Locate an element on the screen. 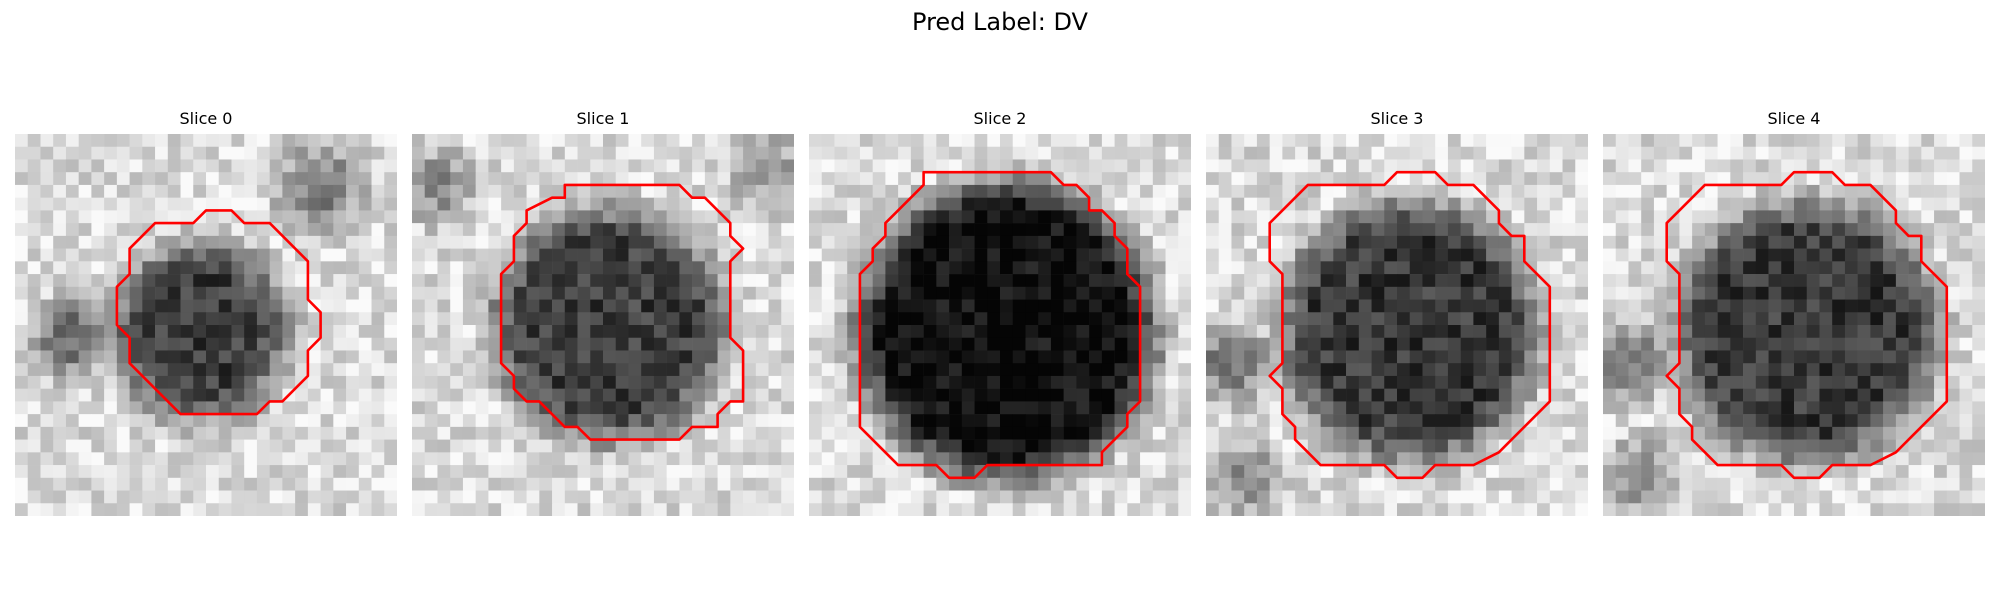 Image resolution: width=2000 pixels, height=600 pixels. slice-panel-4: Slice 4 is located at coordinates (1794, 313).